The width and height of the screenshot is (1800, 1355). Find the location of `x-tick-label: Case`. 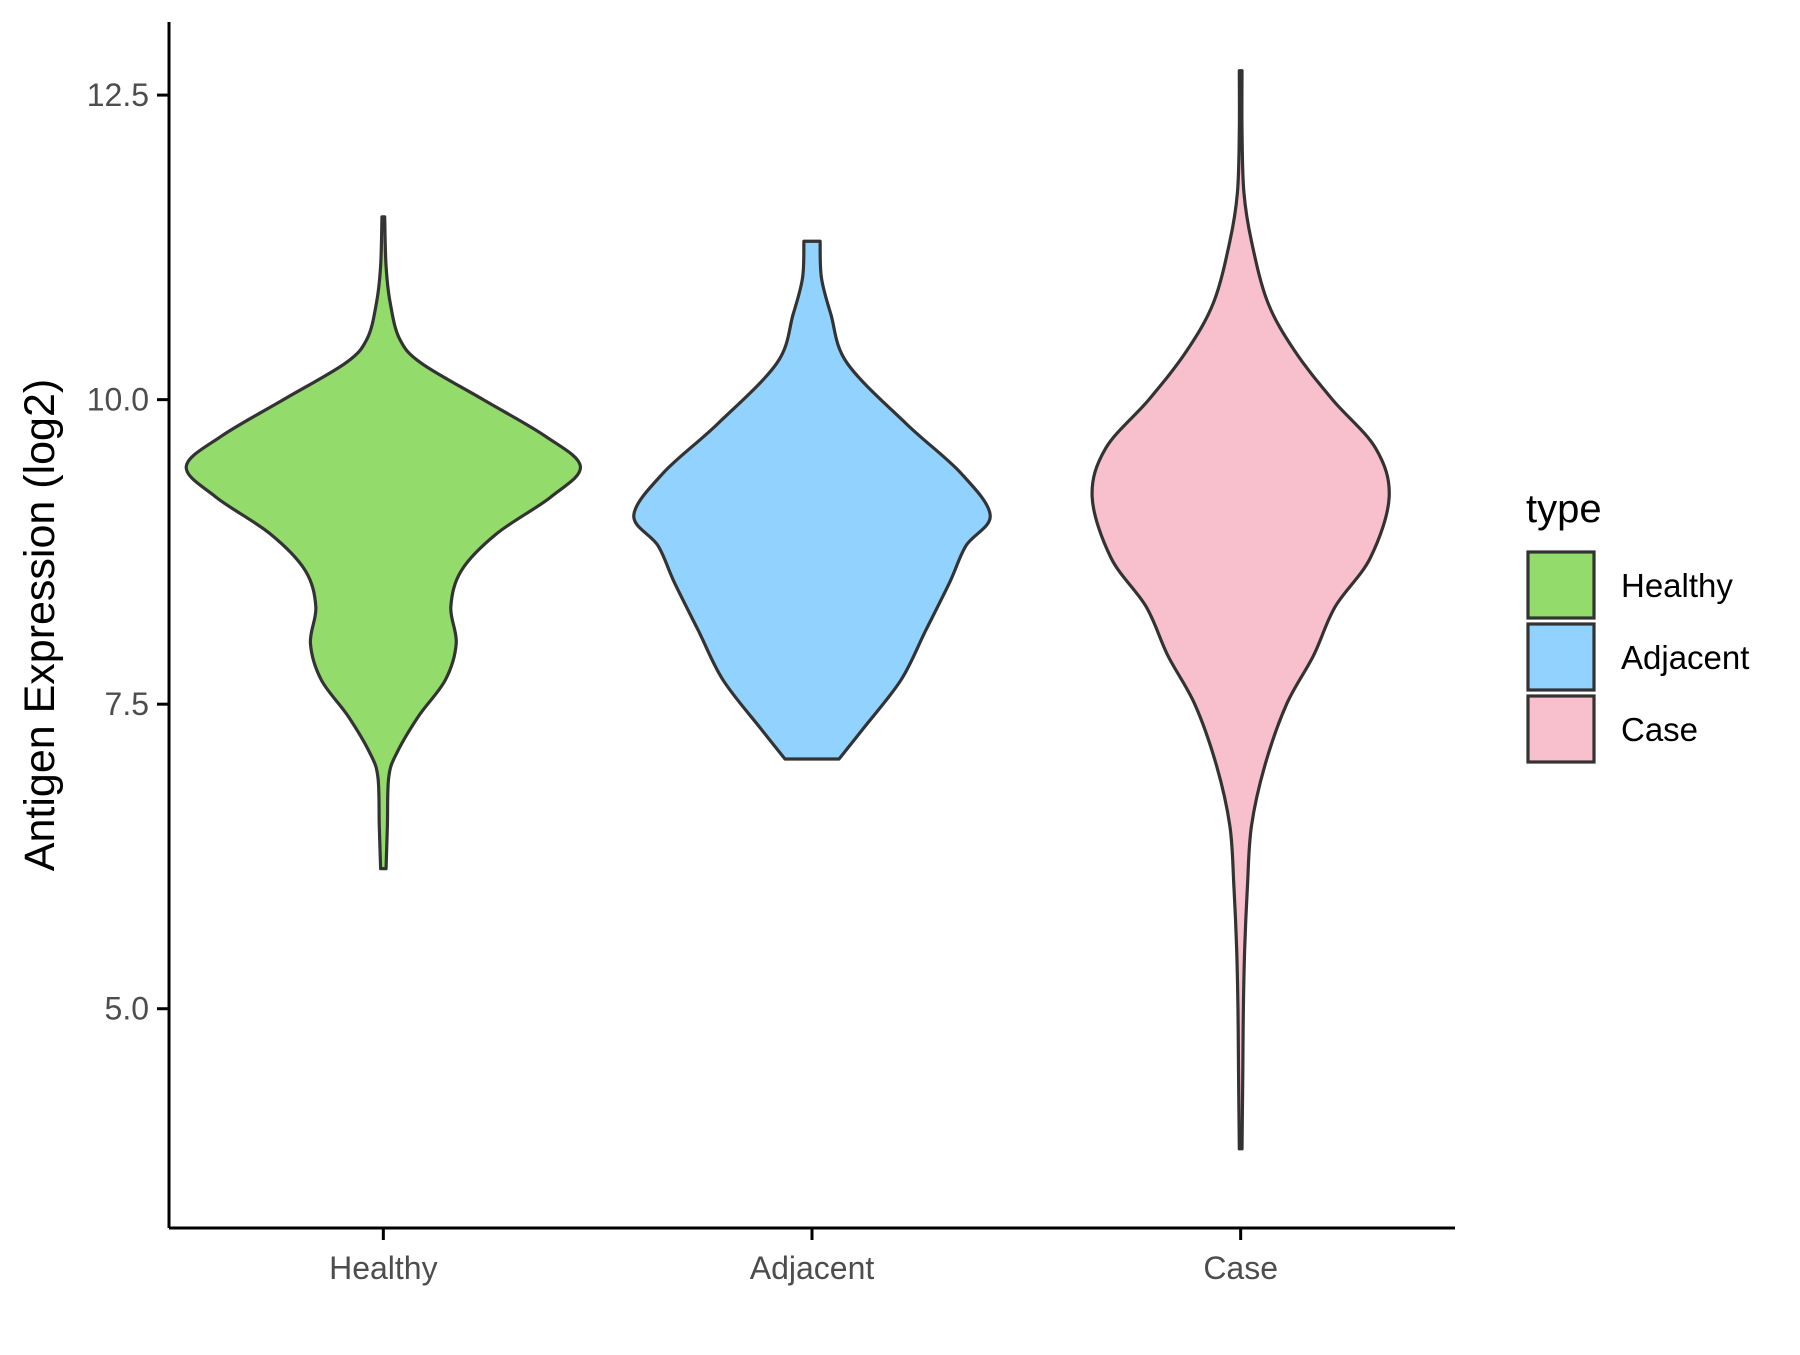

x-tick-label: Case is located at coordinates (1240, 1268).